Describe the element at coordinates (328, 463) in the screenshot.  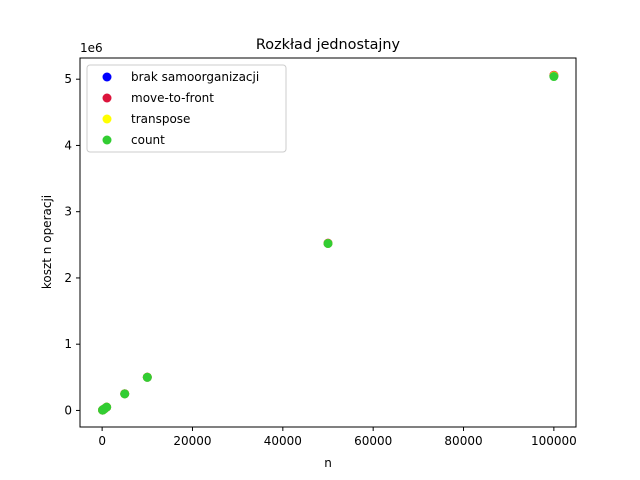
I see `x-axis-label: n` at that location.